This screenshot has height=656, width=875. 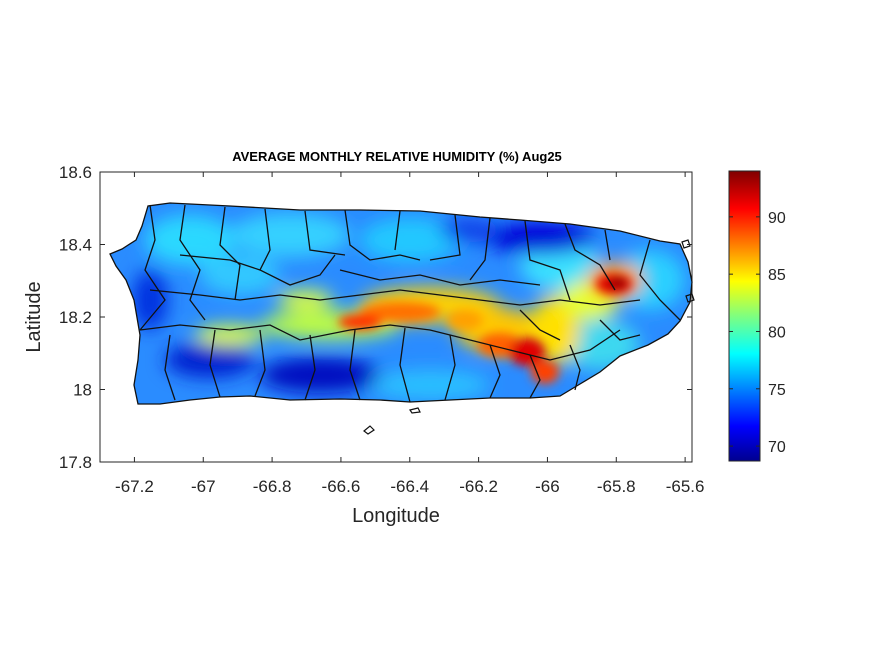 What do you see at coordinates (777, 447) in the screenshot?
I see `colorbar-tick-label: 70` at bounding box center [777, 447].